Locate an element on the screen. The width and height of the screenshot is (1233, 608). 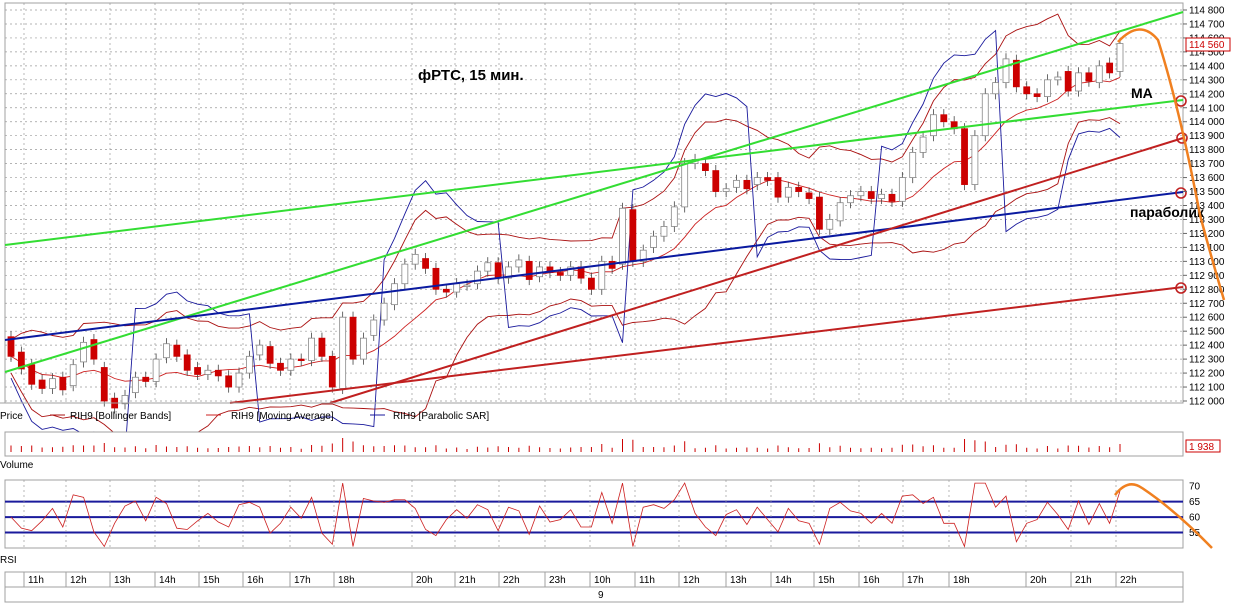
y-tick-label: 114 800 is located at coordinates (1207, 11).